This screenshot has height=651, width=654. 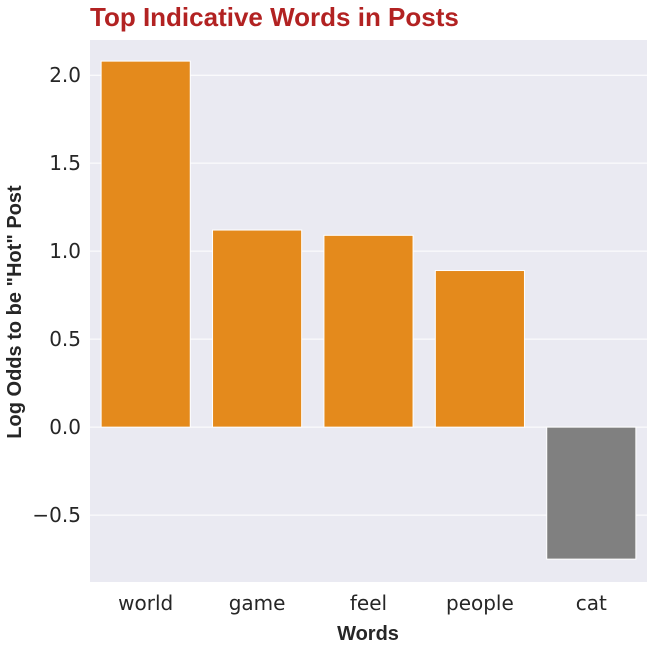 What do you see at coordinates (65, 251) in the screenshot?
I see `y-tick-label: 1.0` at bounding box center [65, 251].